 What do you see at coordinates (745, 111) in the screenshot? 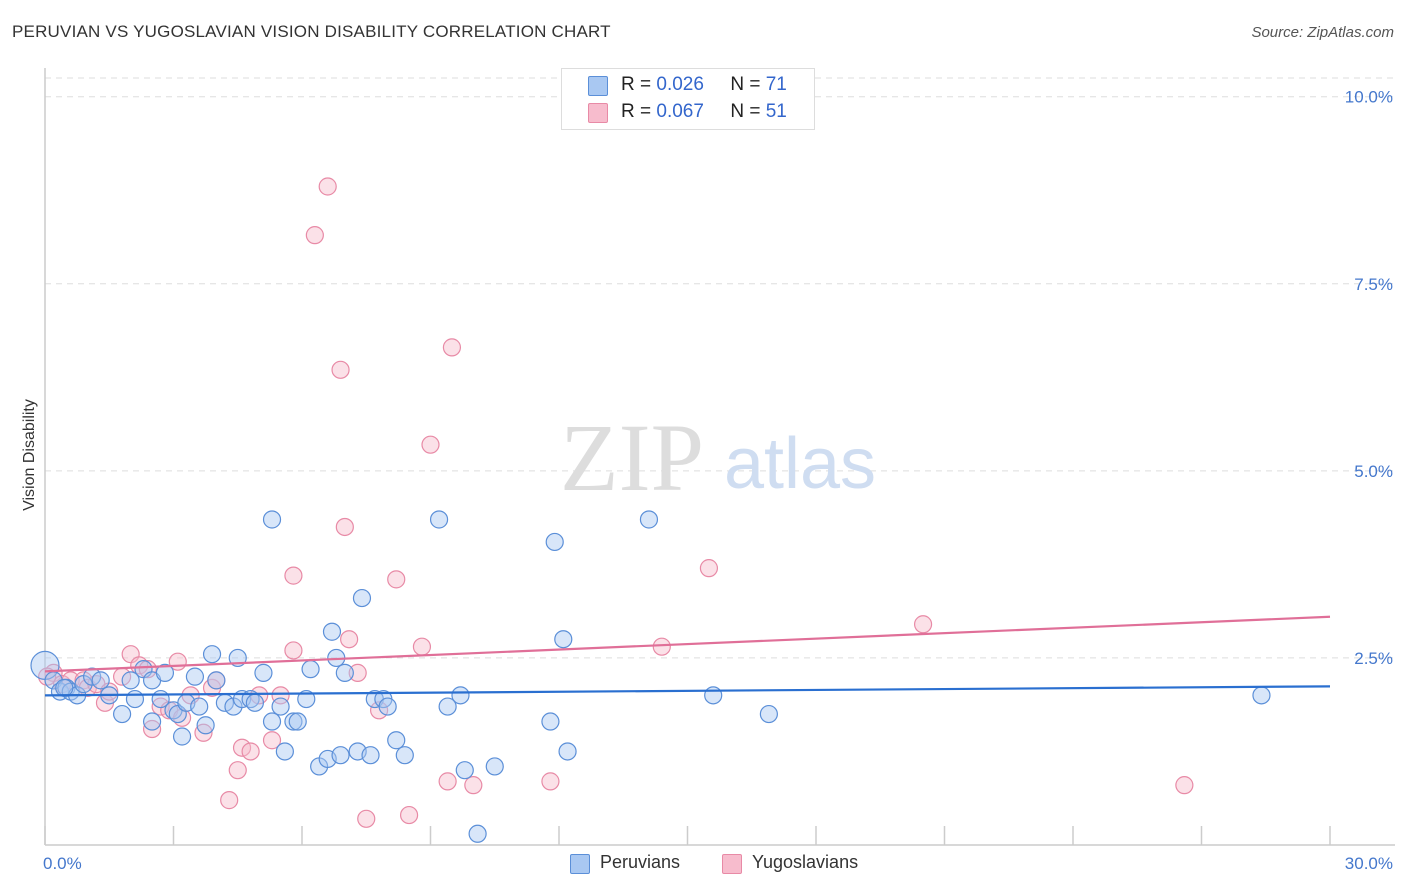
I see `n-label: N =` at bounding box center [745, 111].